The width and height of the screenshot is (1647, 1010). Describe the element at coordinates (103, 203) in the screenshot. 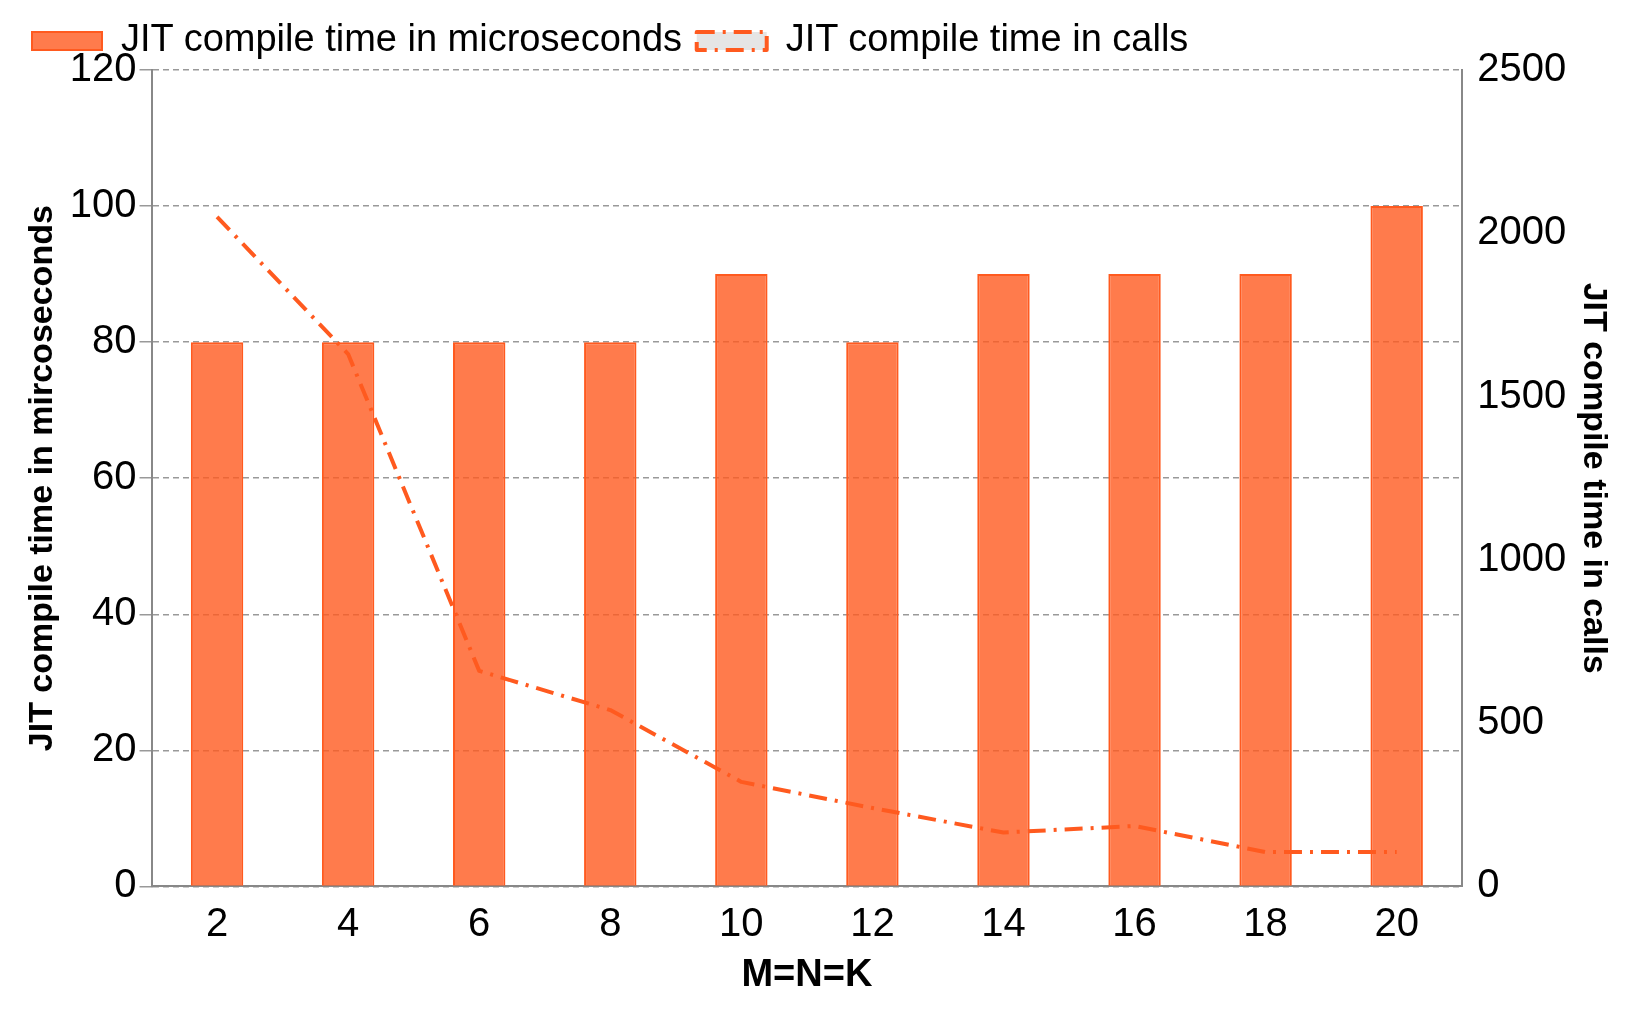

I see `y-tick-label: 100` at that location.